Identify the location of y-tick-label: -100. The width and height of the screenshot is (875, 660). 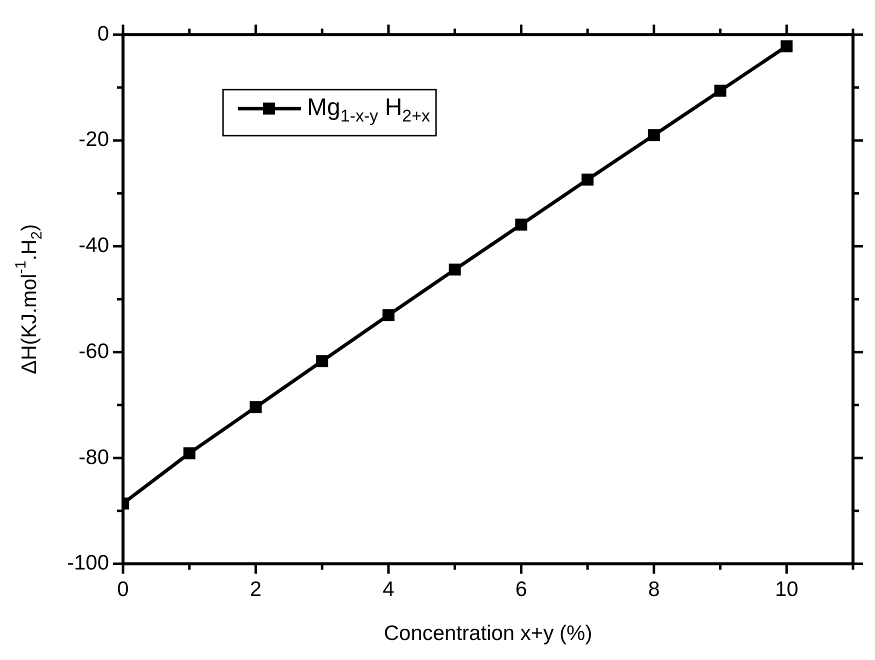
(88, 563).